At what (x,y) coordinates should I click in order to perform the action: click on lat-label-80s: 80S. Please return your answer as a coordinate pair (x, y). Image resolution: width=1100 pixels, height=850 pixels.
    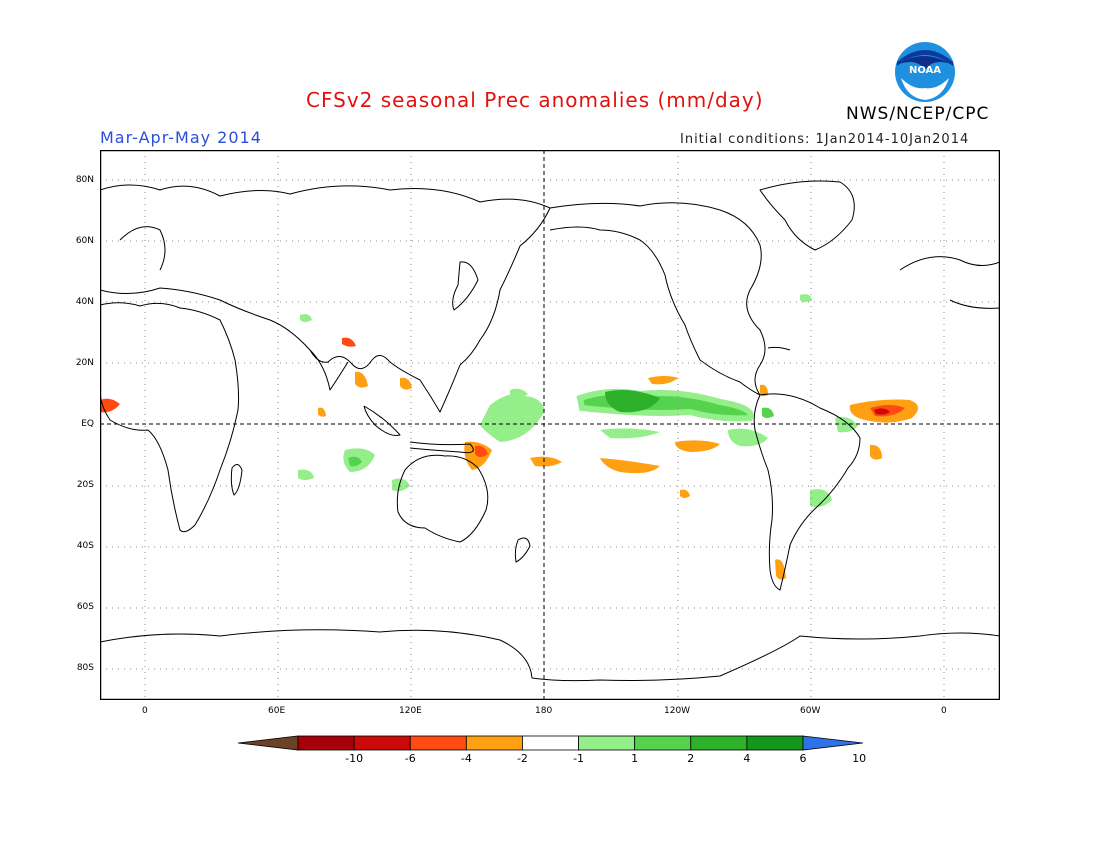
    Looking at the image, I should click on (85, 668).